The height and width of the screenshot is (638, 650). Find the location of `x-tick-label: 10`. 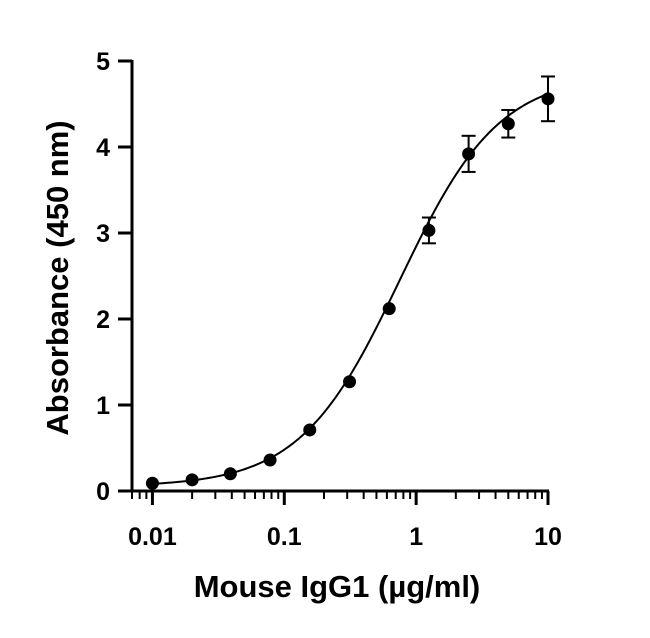

x-tick-label: 10 is located at coordinates (548, 537).